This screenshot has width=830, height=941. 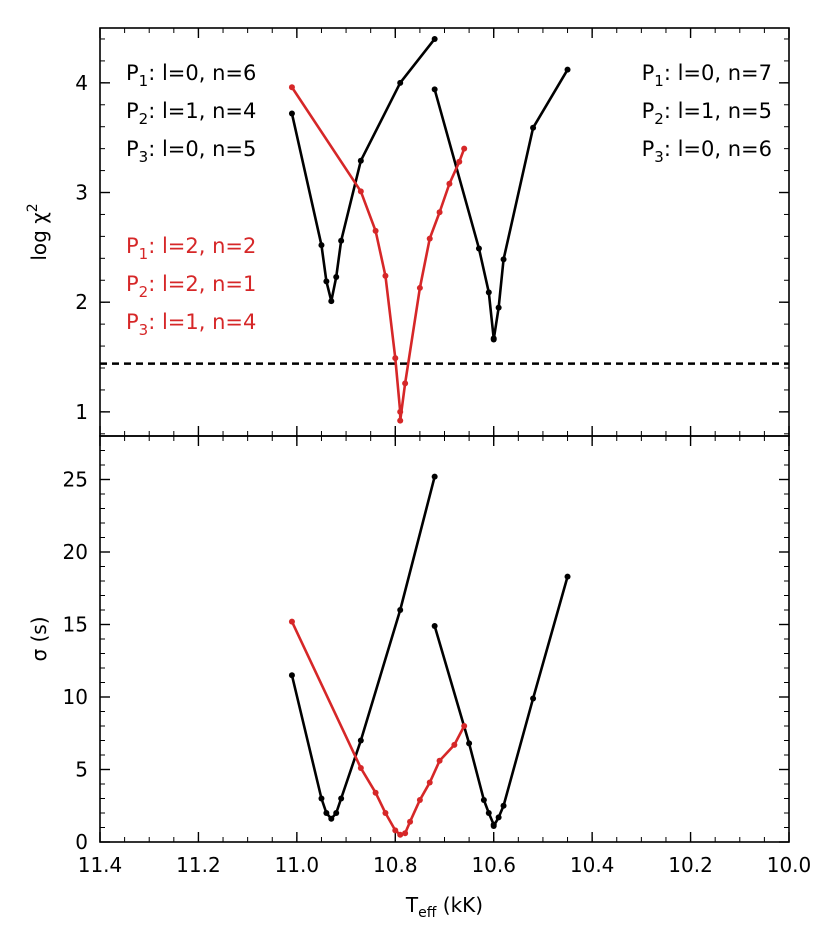 I want to click on y-tick-label-top-2: 3, so click(x=81, y=193).